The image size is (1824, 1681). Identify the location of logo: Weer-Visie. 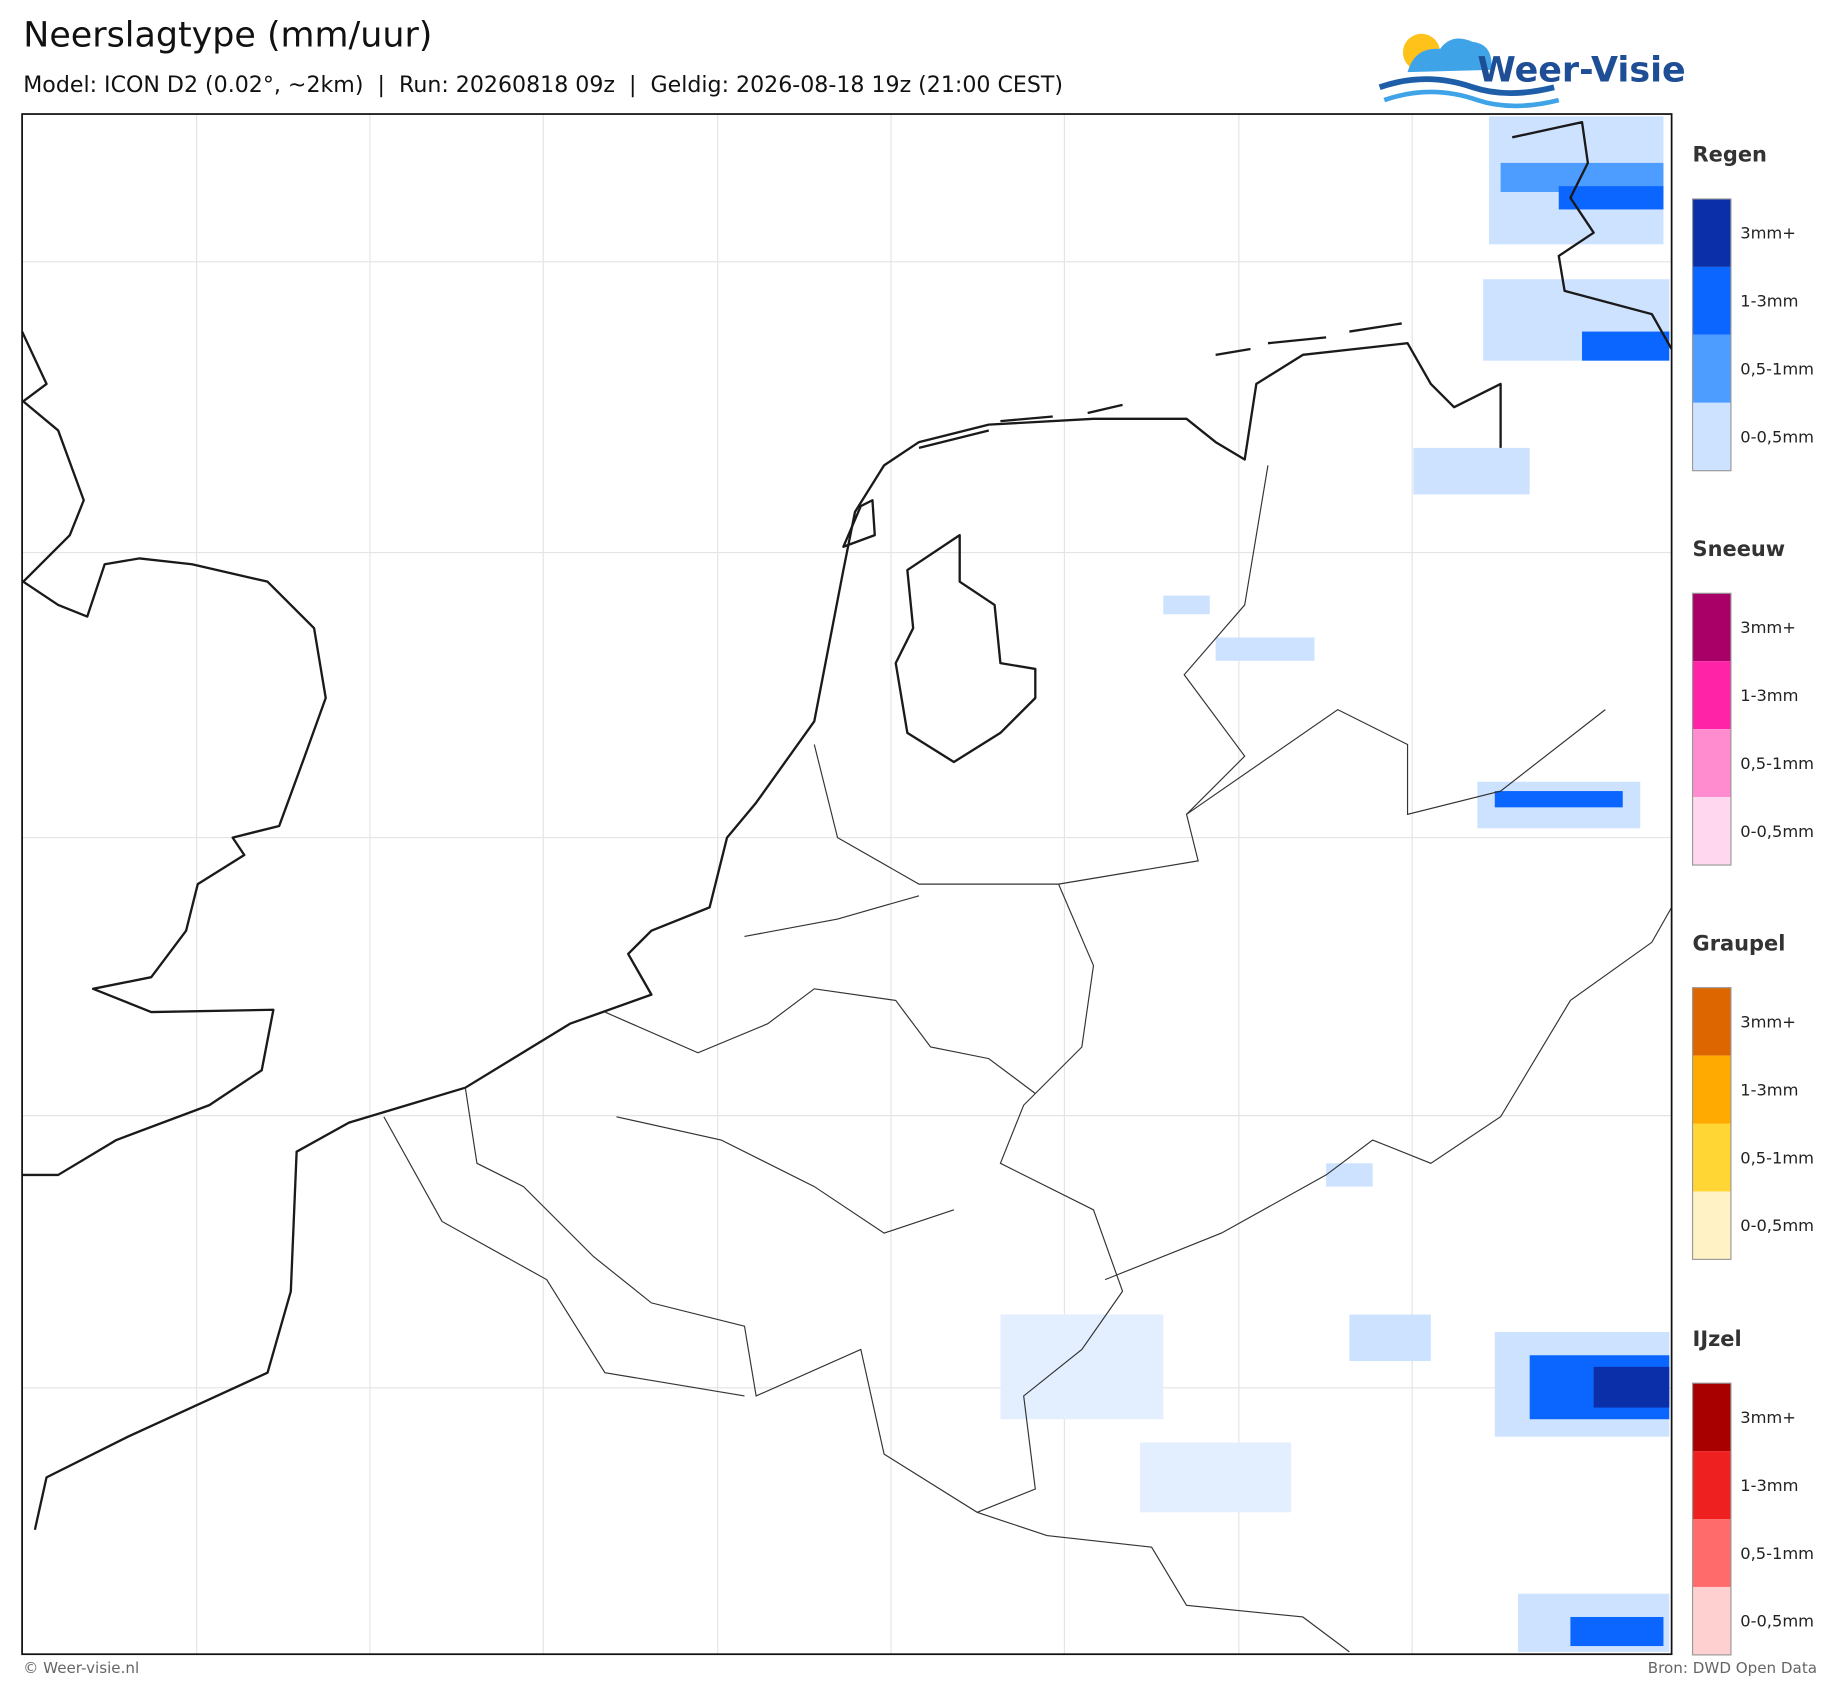
(1532, 71).